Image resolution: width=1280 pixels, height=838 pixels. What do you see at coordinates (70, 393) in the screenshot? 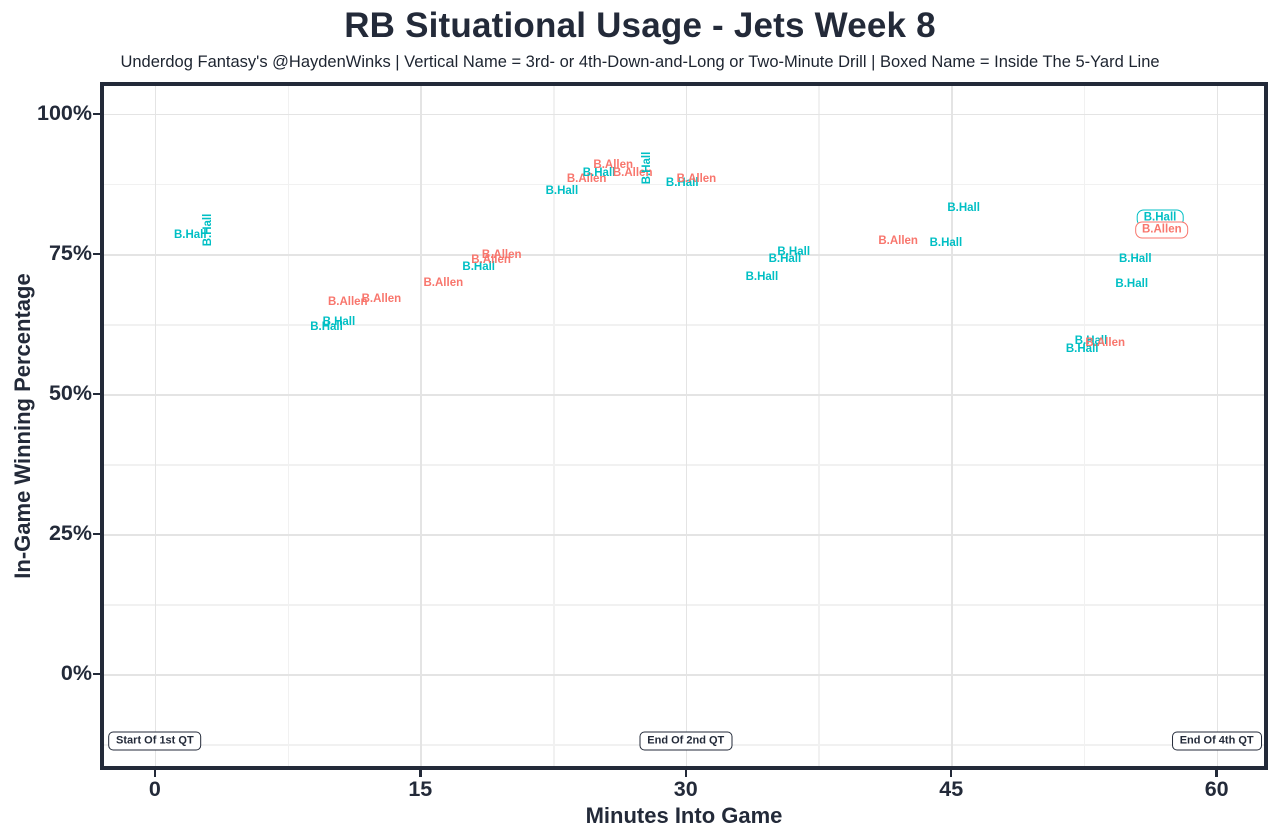
I see `y-tick-label: 50%` at bounding box center [70, 393].